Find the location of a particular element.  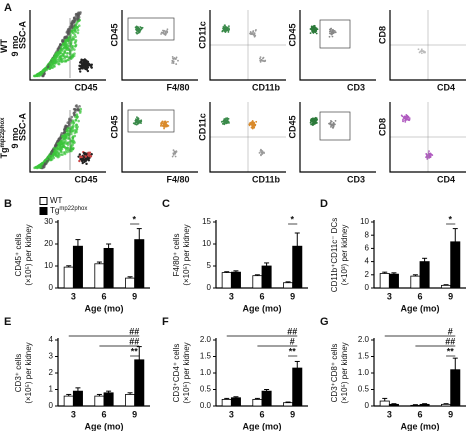

x-tick-label: 3 is located at coordinates (389, 296).